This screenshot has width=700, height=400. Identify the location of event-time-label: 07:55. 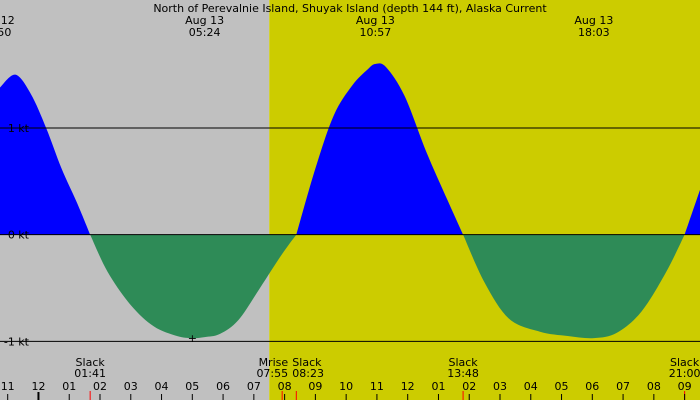
(272, 373).